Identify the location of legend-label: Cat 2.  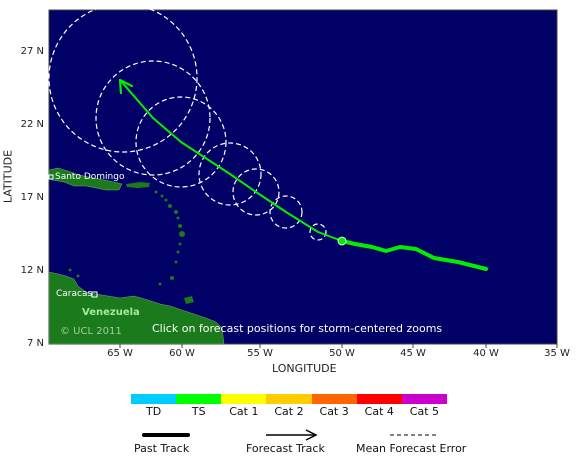
(289, 411).